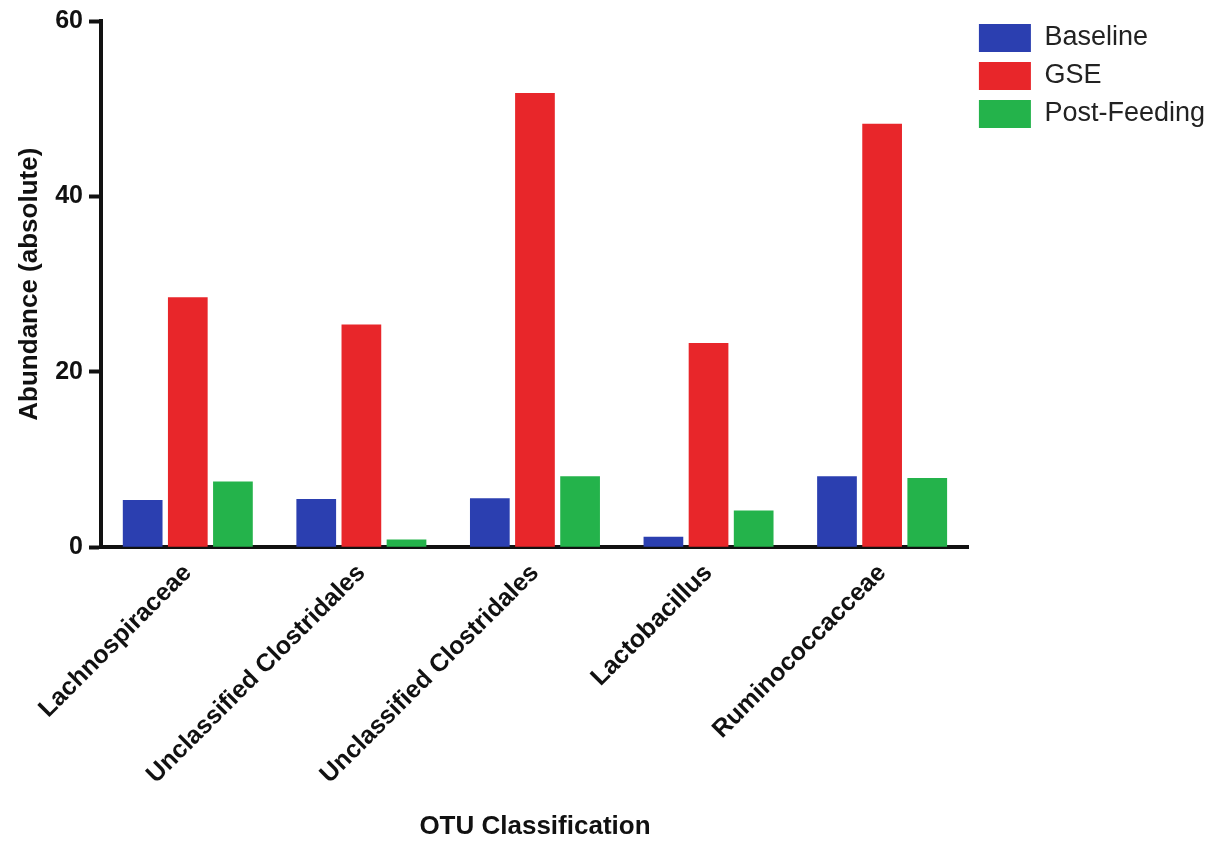 The width and height of the screenshot is (1225, 856). What do you see at coordinates (1073, 74) in the screenshot?
I see `legend-label: GSE` at bounding box center [1073, 74].